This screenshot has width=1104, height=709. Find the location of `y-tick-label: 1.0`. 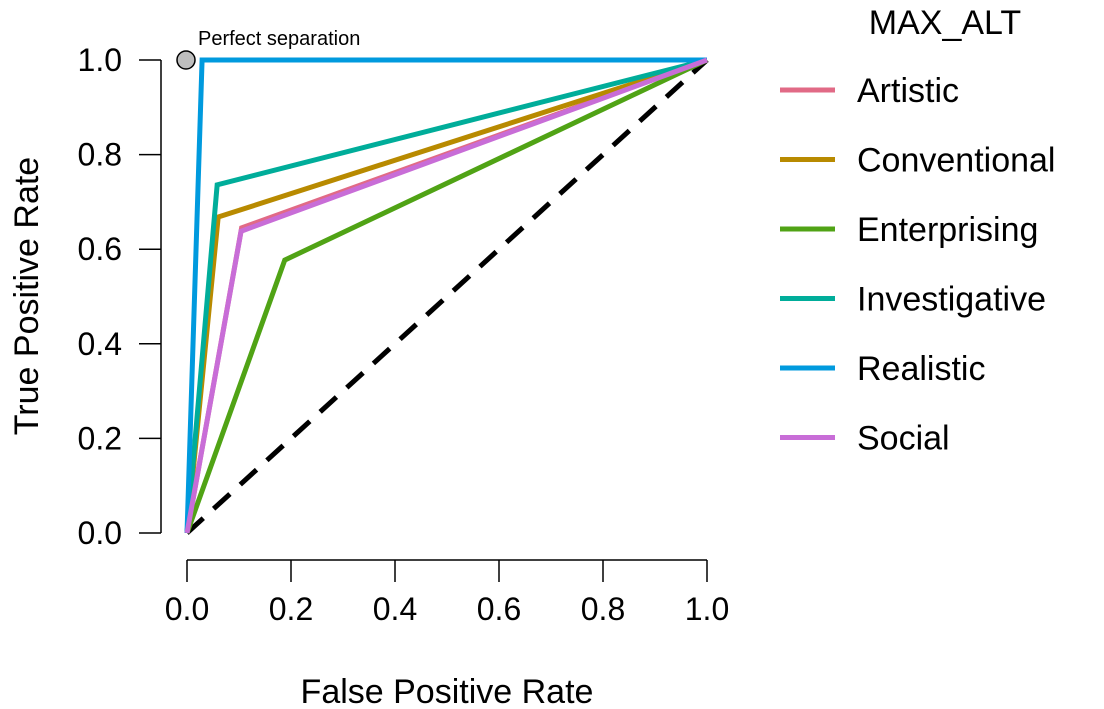

y-tick-label: 1.0 is located at coordinates (100, 60).